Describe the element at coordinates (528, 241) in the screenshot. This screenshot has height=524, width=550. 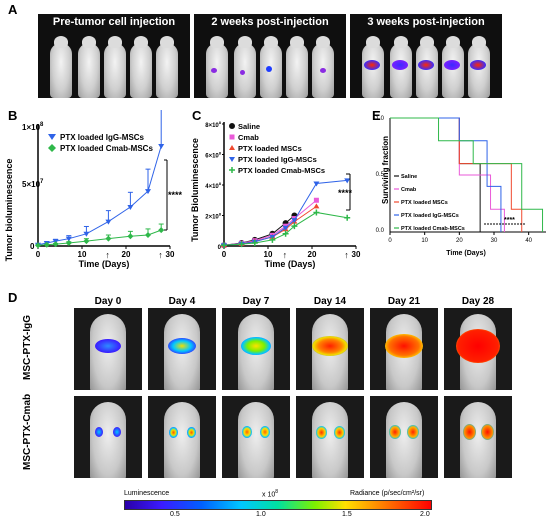
I see `x-tick-label: 40` at that location.